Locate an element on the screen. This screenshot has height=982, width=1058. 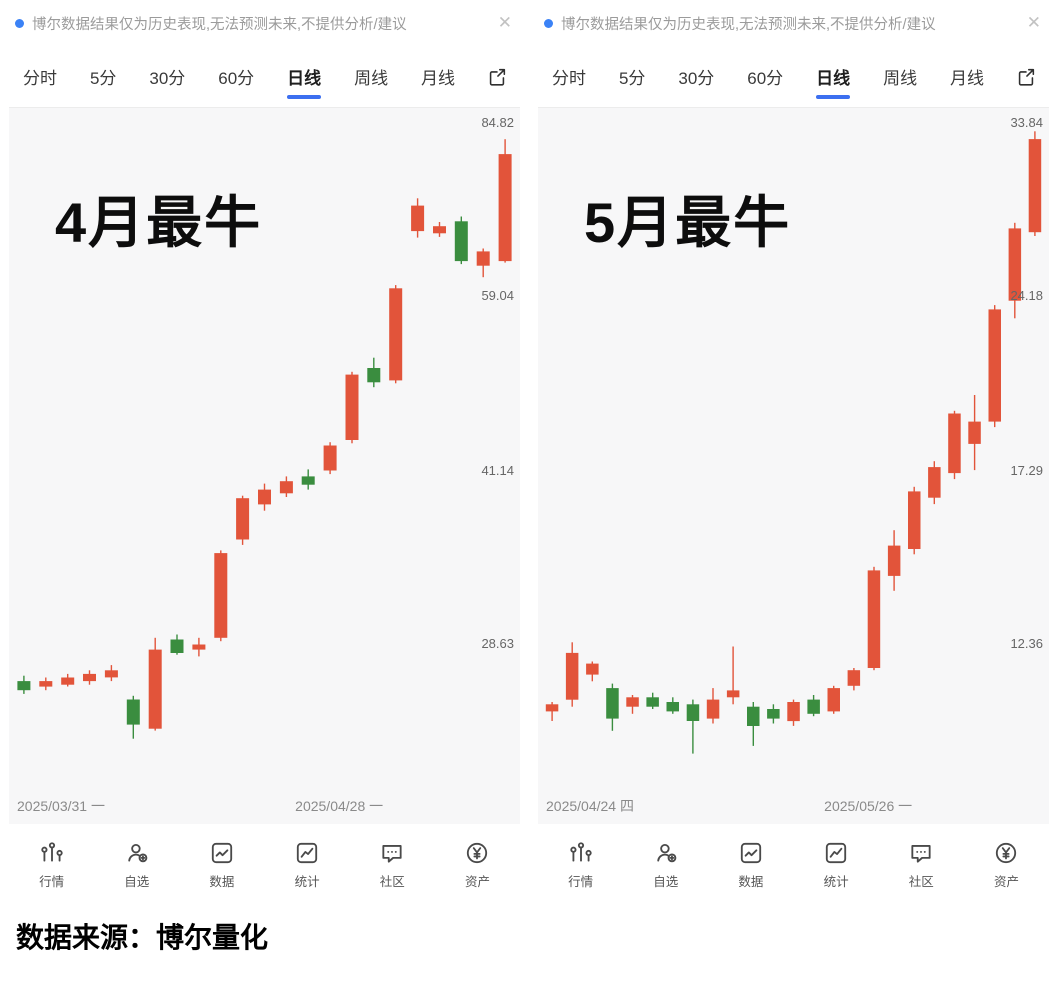
x-axis-date-start: 2025/04/24 四 is located at coordinates (590, 806).